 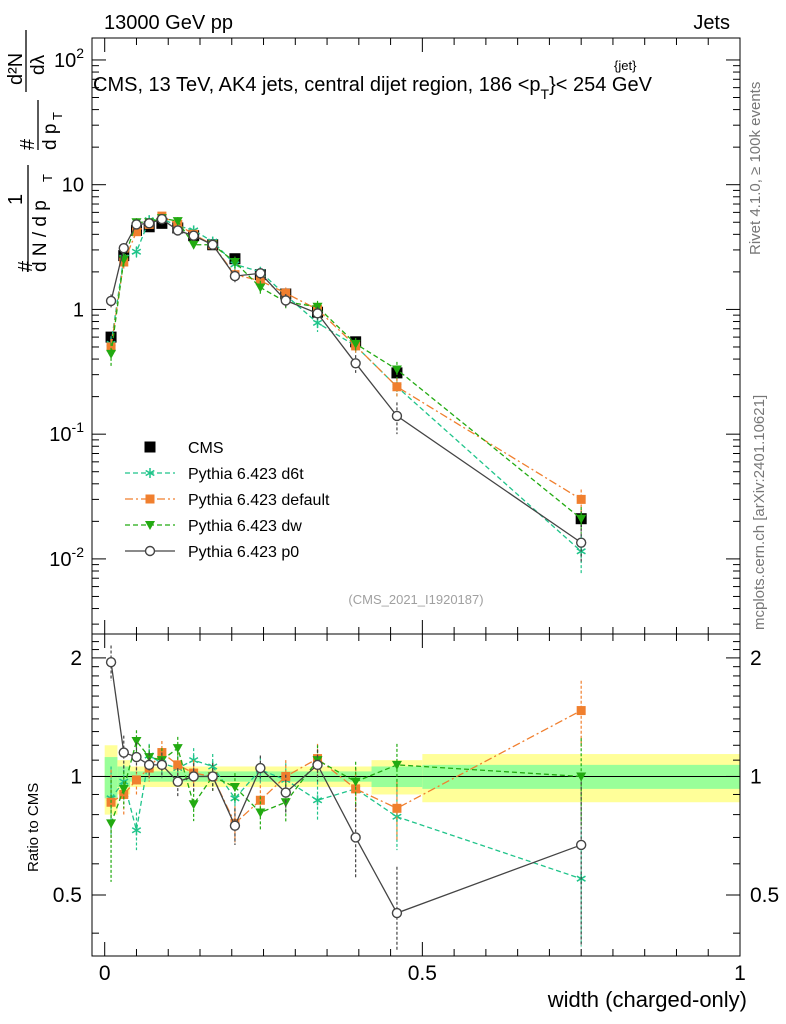 What do you see at coordinates (136, 251) in the screenshot?
I see `marker-d6t` at bounding box center [136, 251].